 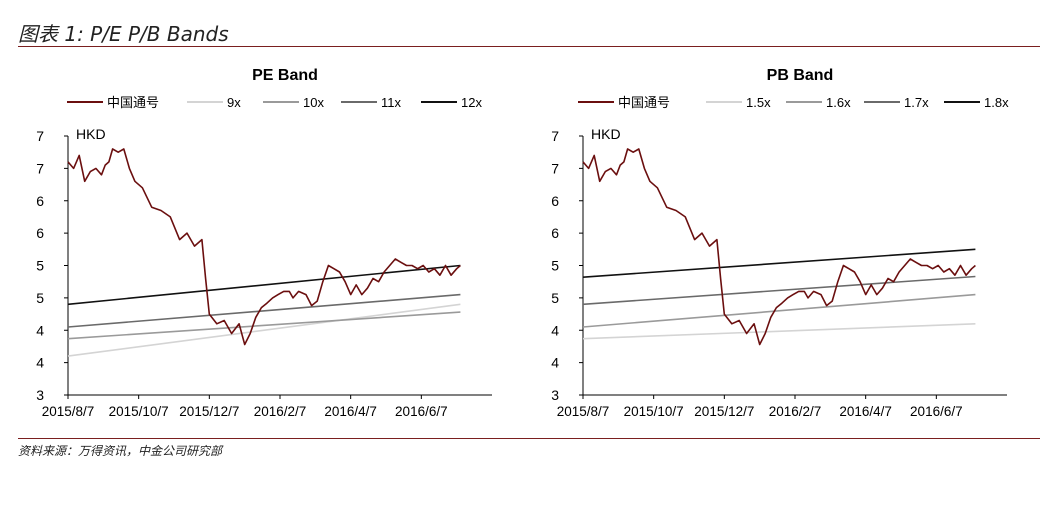 I want to click on title-rule, so click(x=529, y=46).